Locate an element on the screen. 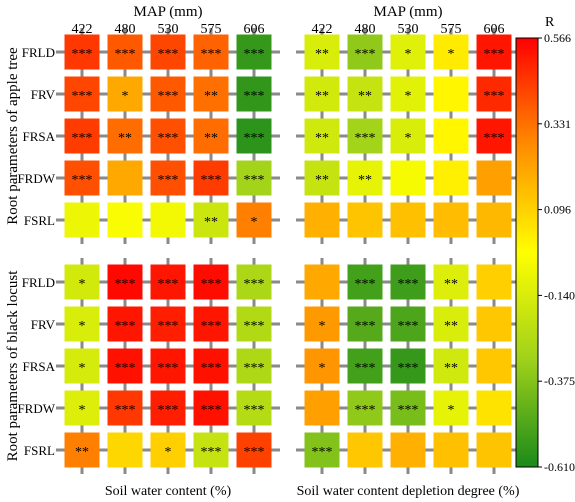 The height and width of the screenshot is (502, 575). colorbar-tick-label: -0.610 is located at coordinates (559, 467).